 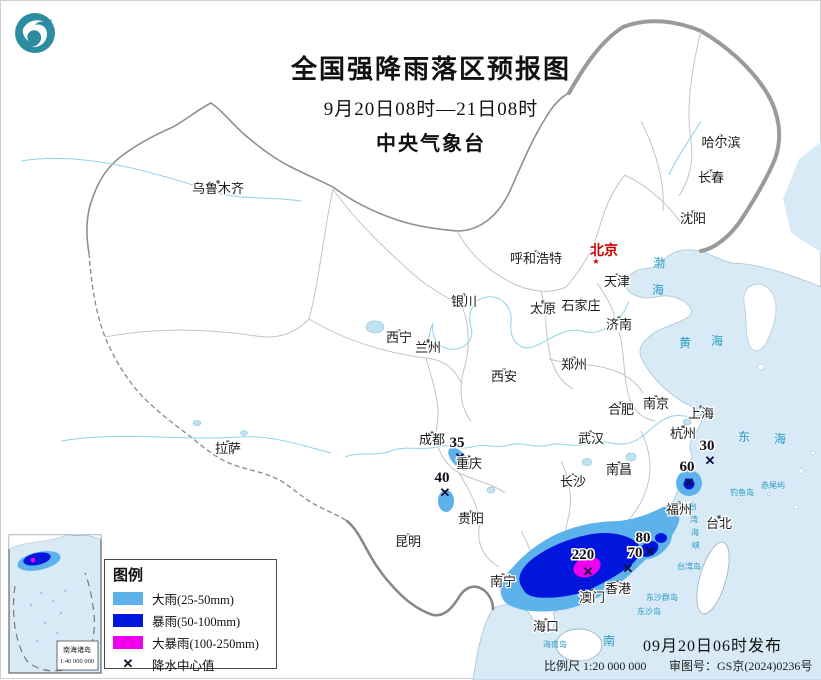 What do you see at coordinates (707, 446) in the screenshot?
I see `rain-center-value: 30` at bounding box center [707, 446].